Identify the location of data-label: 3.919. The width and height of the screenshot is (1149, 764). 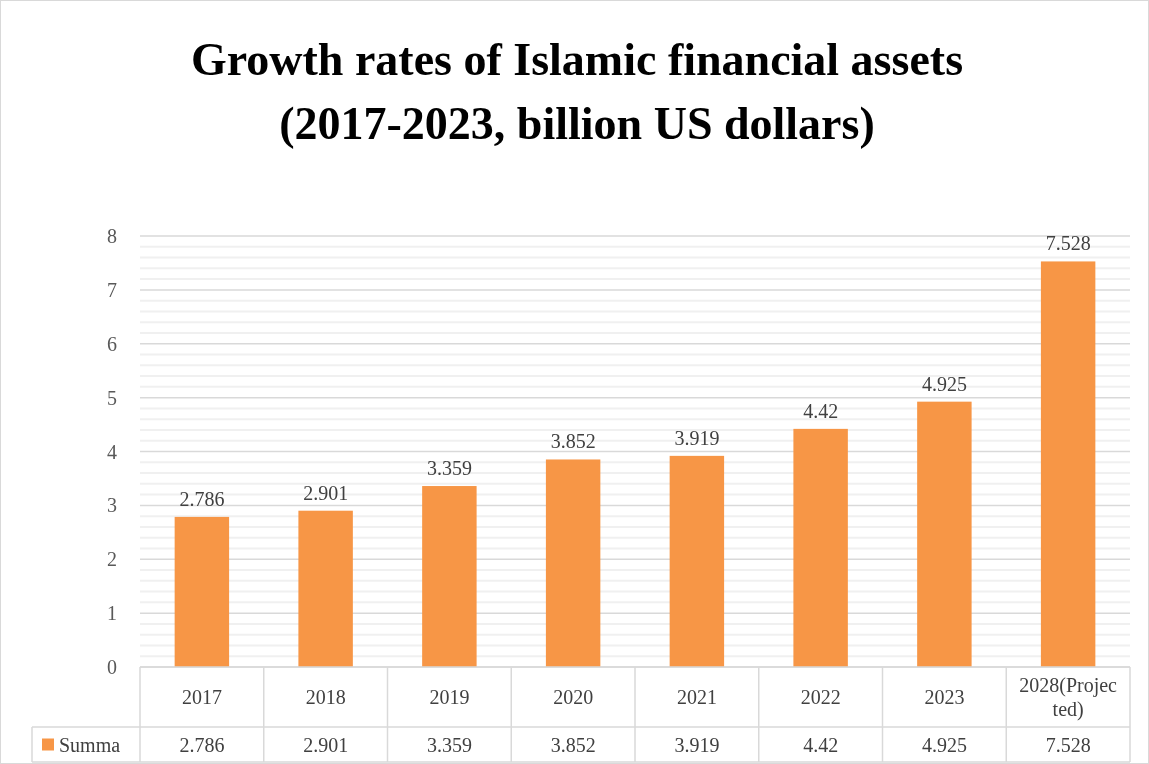
(697, 744).